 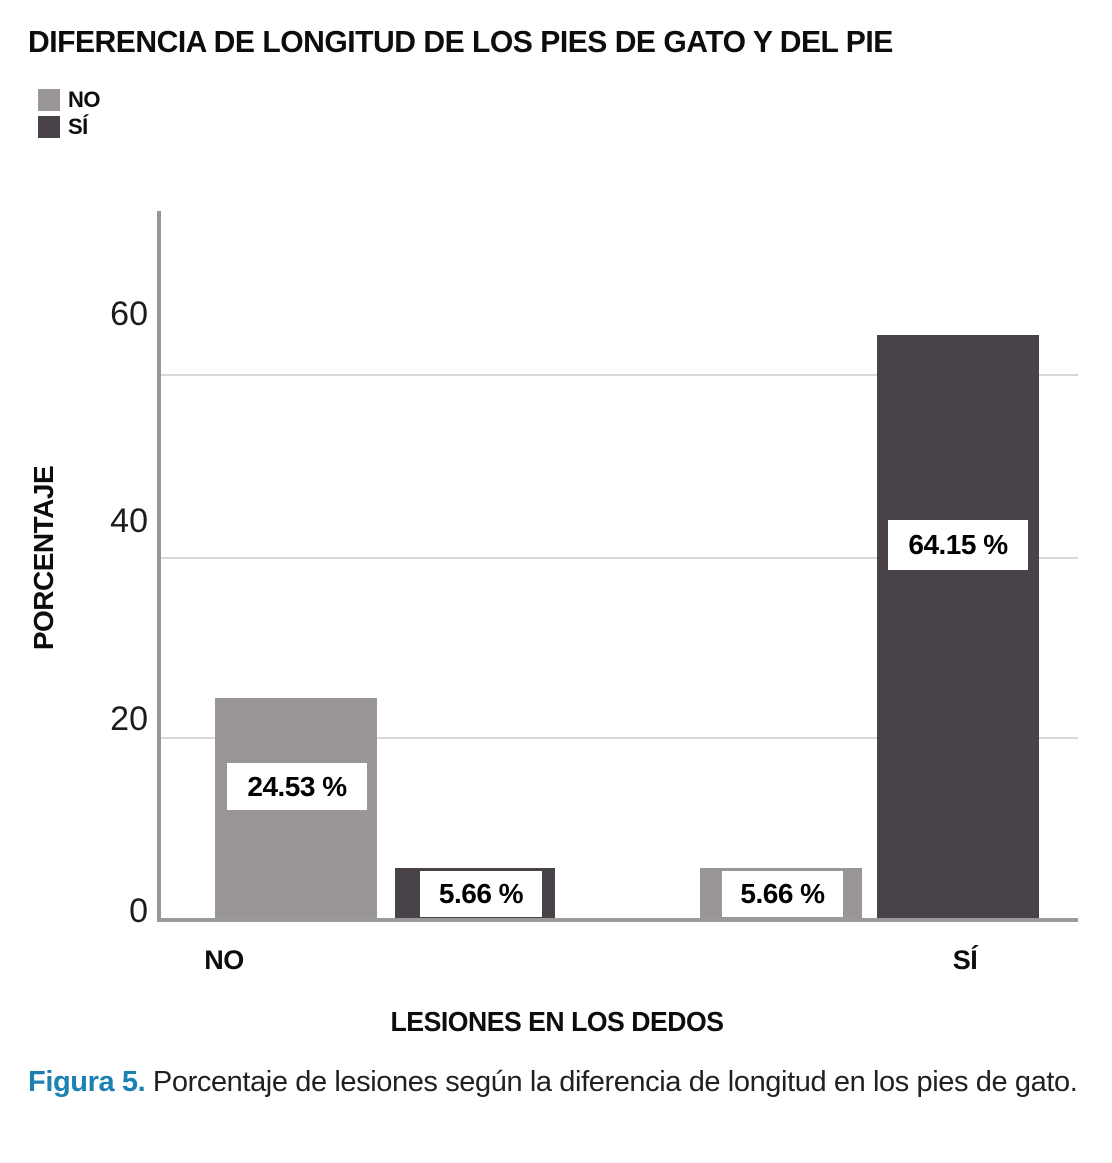 What do you see at coordinates (43, 558) in the screenshot?
I see `y-axis-title: PORCENTAJE` at bounding box center [43, 558].